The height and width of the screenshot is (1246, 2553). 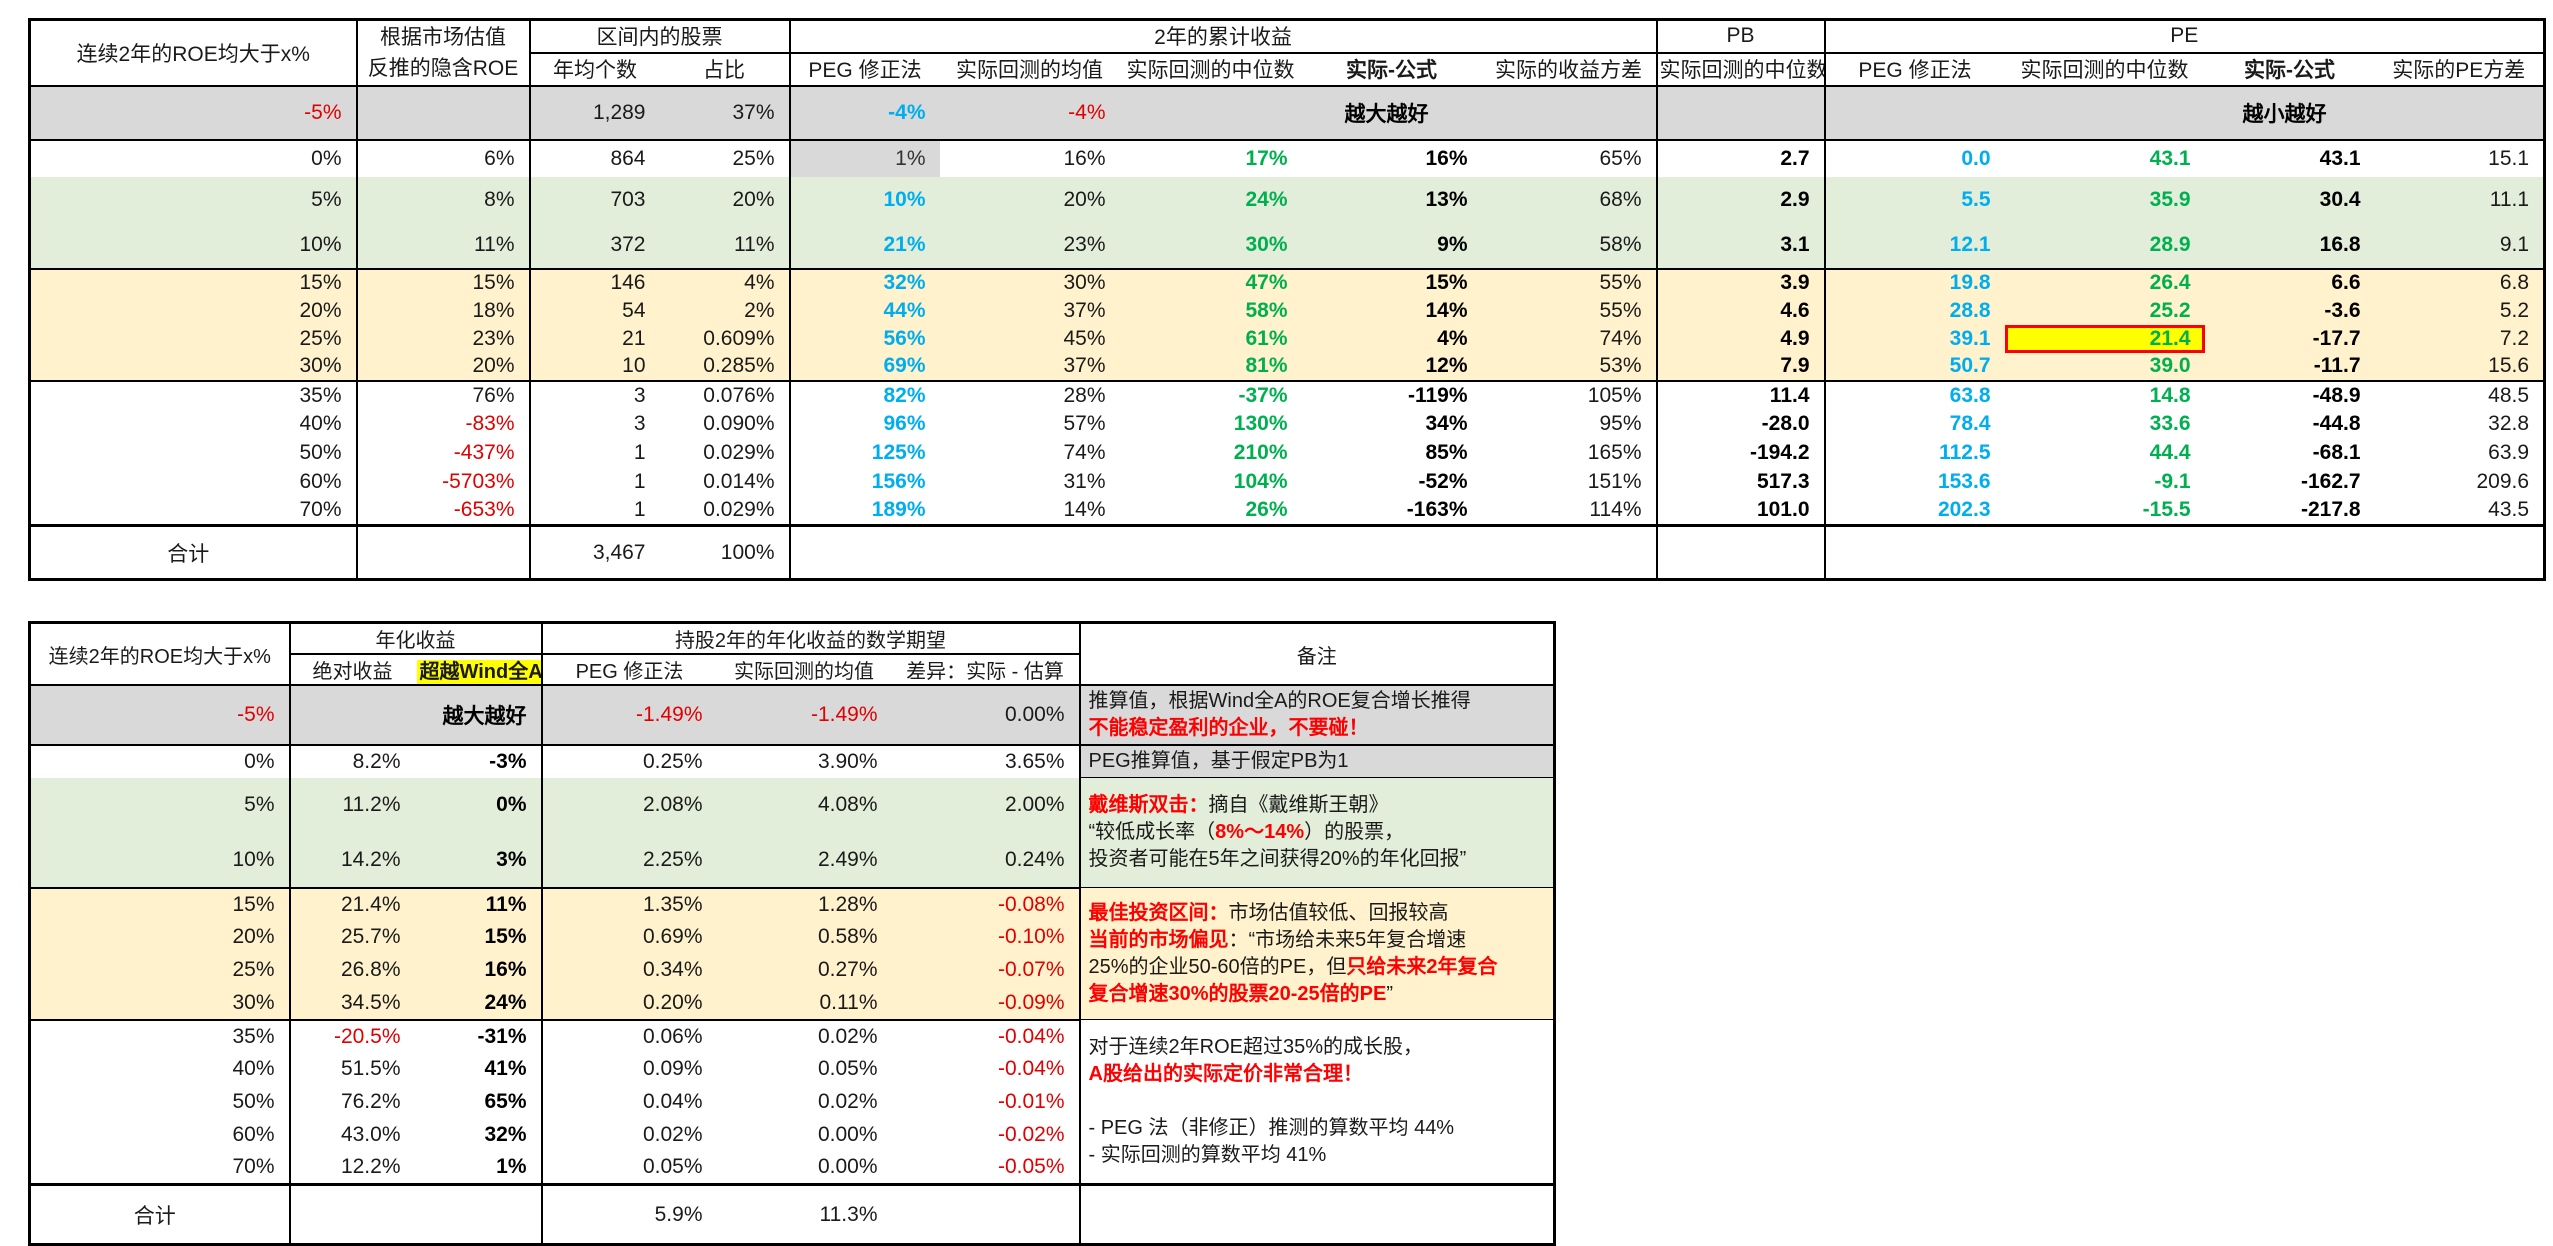 I want to click on note-emphasis-text: 不能稳定盈利的企业，不要碰！, so click(x=1228, y=728).